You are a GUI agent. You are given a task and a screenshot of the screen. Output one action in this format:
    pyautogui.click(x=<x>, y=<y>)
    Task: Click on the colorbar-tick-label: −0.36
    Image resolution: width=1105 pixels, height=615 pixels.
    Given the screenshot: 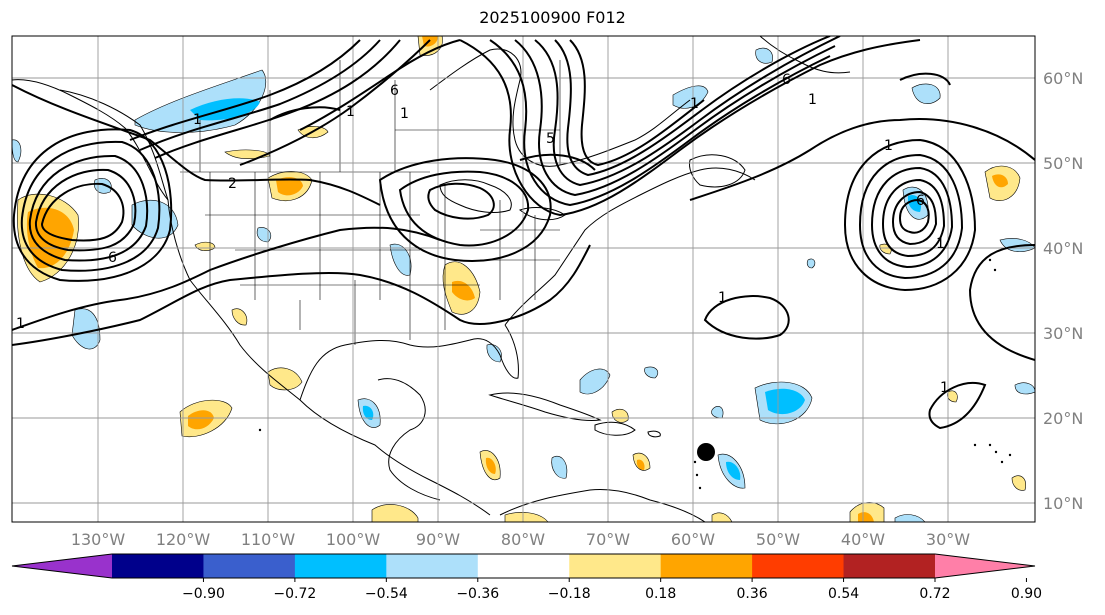 What is the action you would take?
    pyautogui.click(x=477, y=594)
    